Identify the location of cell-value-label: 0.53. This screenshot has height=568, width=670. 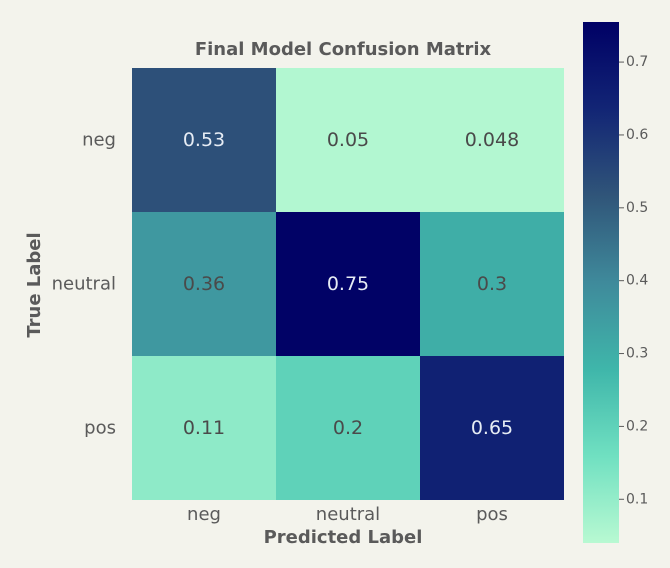
(204, 140).